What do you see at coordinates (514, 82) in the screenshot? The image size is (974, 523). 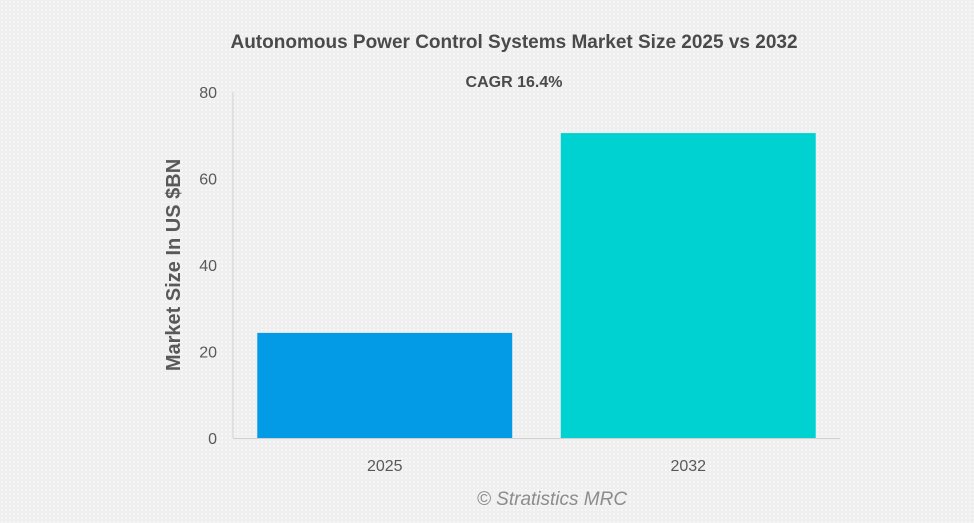 I see `chart-subtitle: CAGR 16.4%` at bounding box center [514, 82].